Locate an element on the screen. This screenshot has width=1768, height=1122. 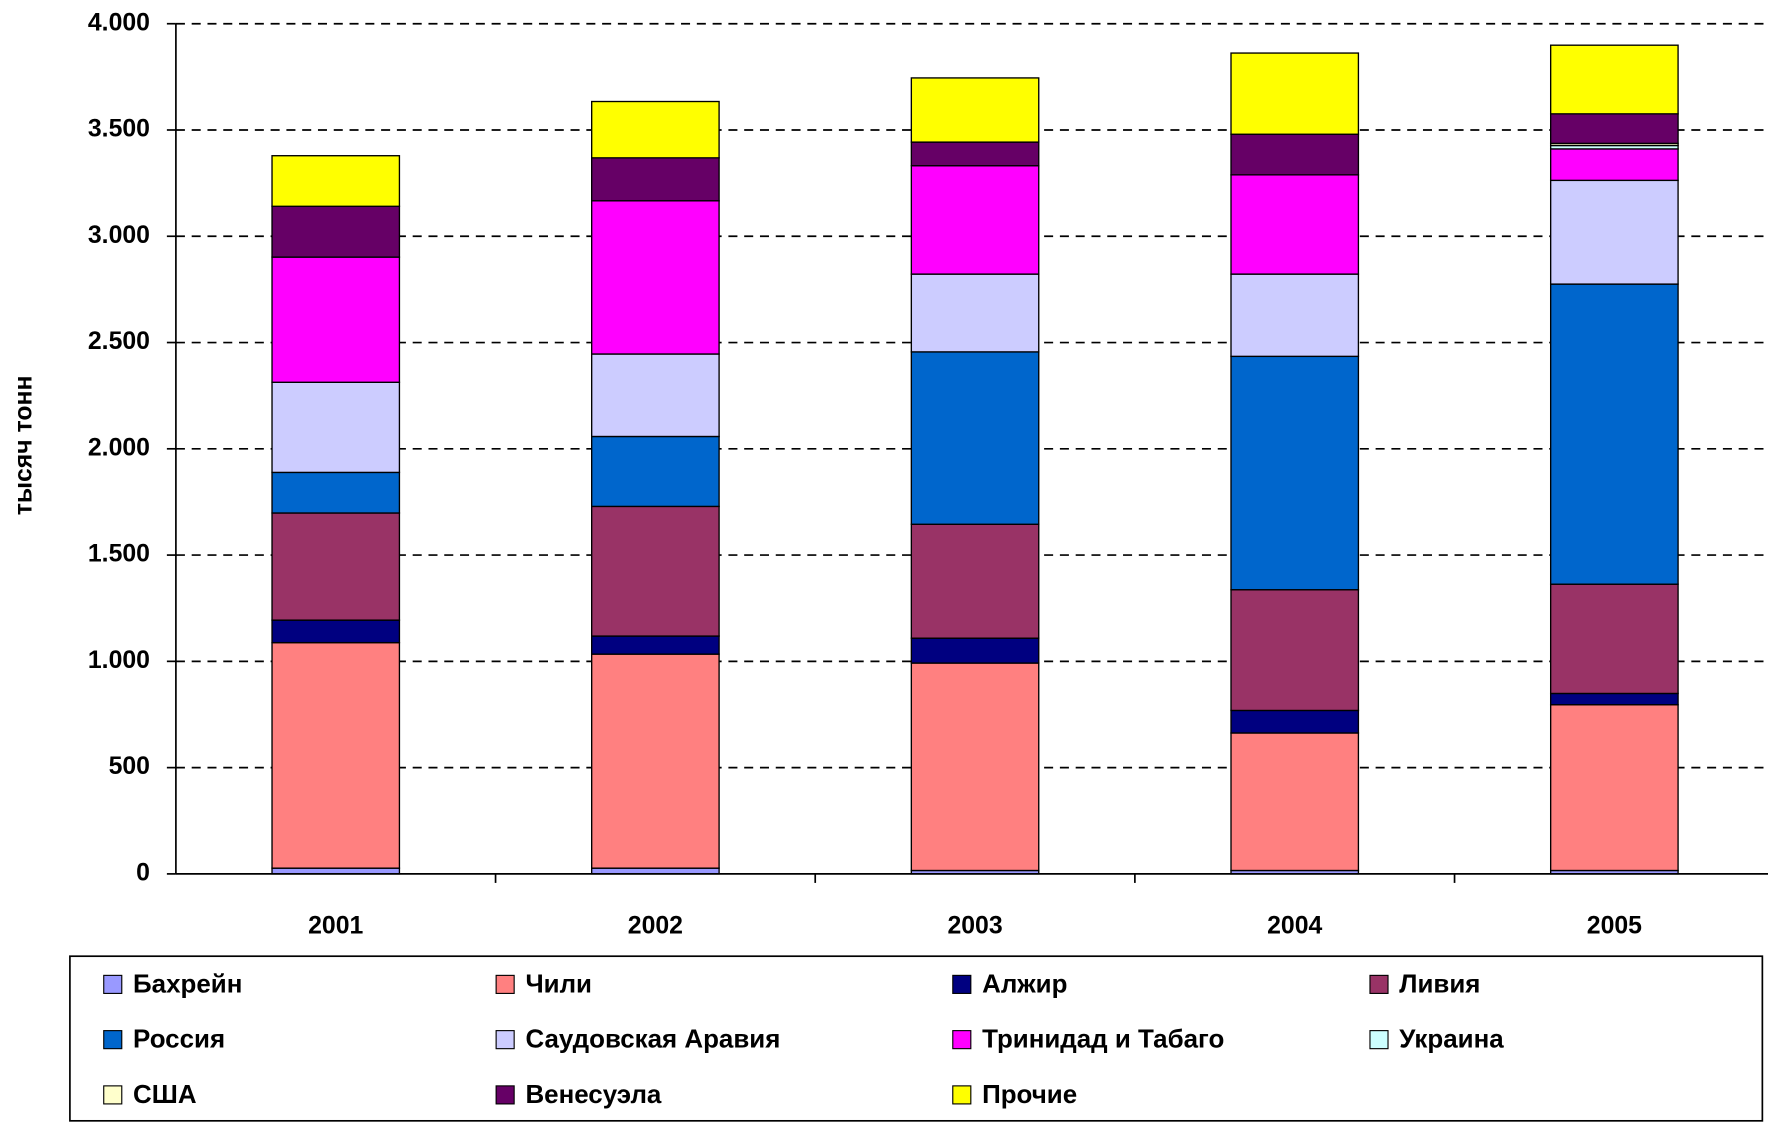
y-tick-label: 3.500 is located at coordinates (119, 129).